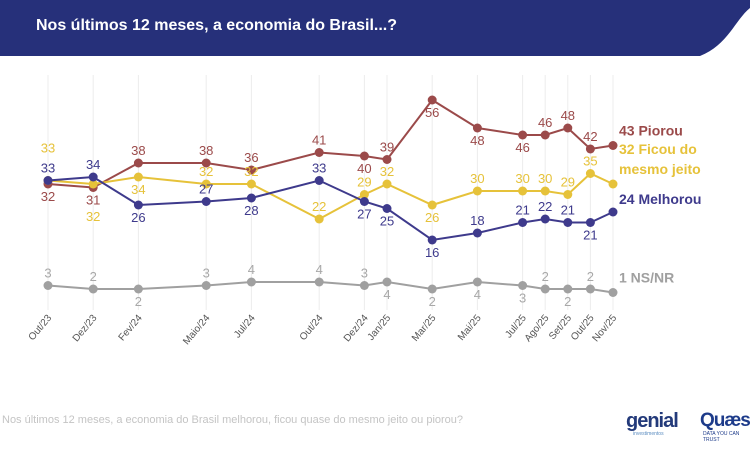 This screenshot has width=750, height=450. I want to click on x-tick-label: Dez/24, so click(356, 329).